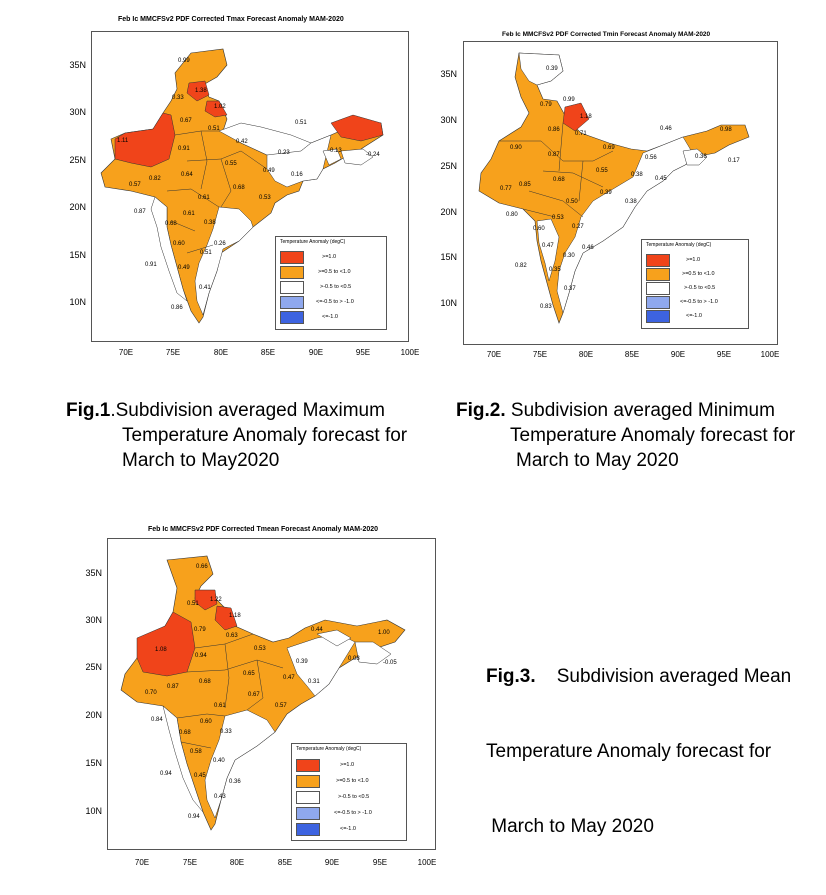 Image resolution: width=826 pixels, height=895 pixels. Describe the element at coordinates (586, 354) in the screenshot. I see `fig2-lon-tick: 80E` at that location.